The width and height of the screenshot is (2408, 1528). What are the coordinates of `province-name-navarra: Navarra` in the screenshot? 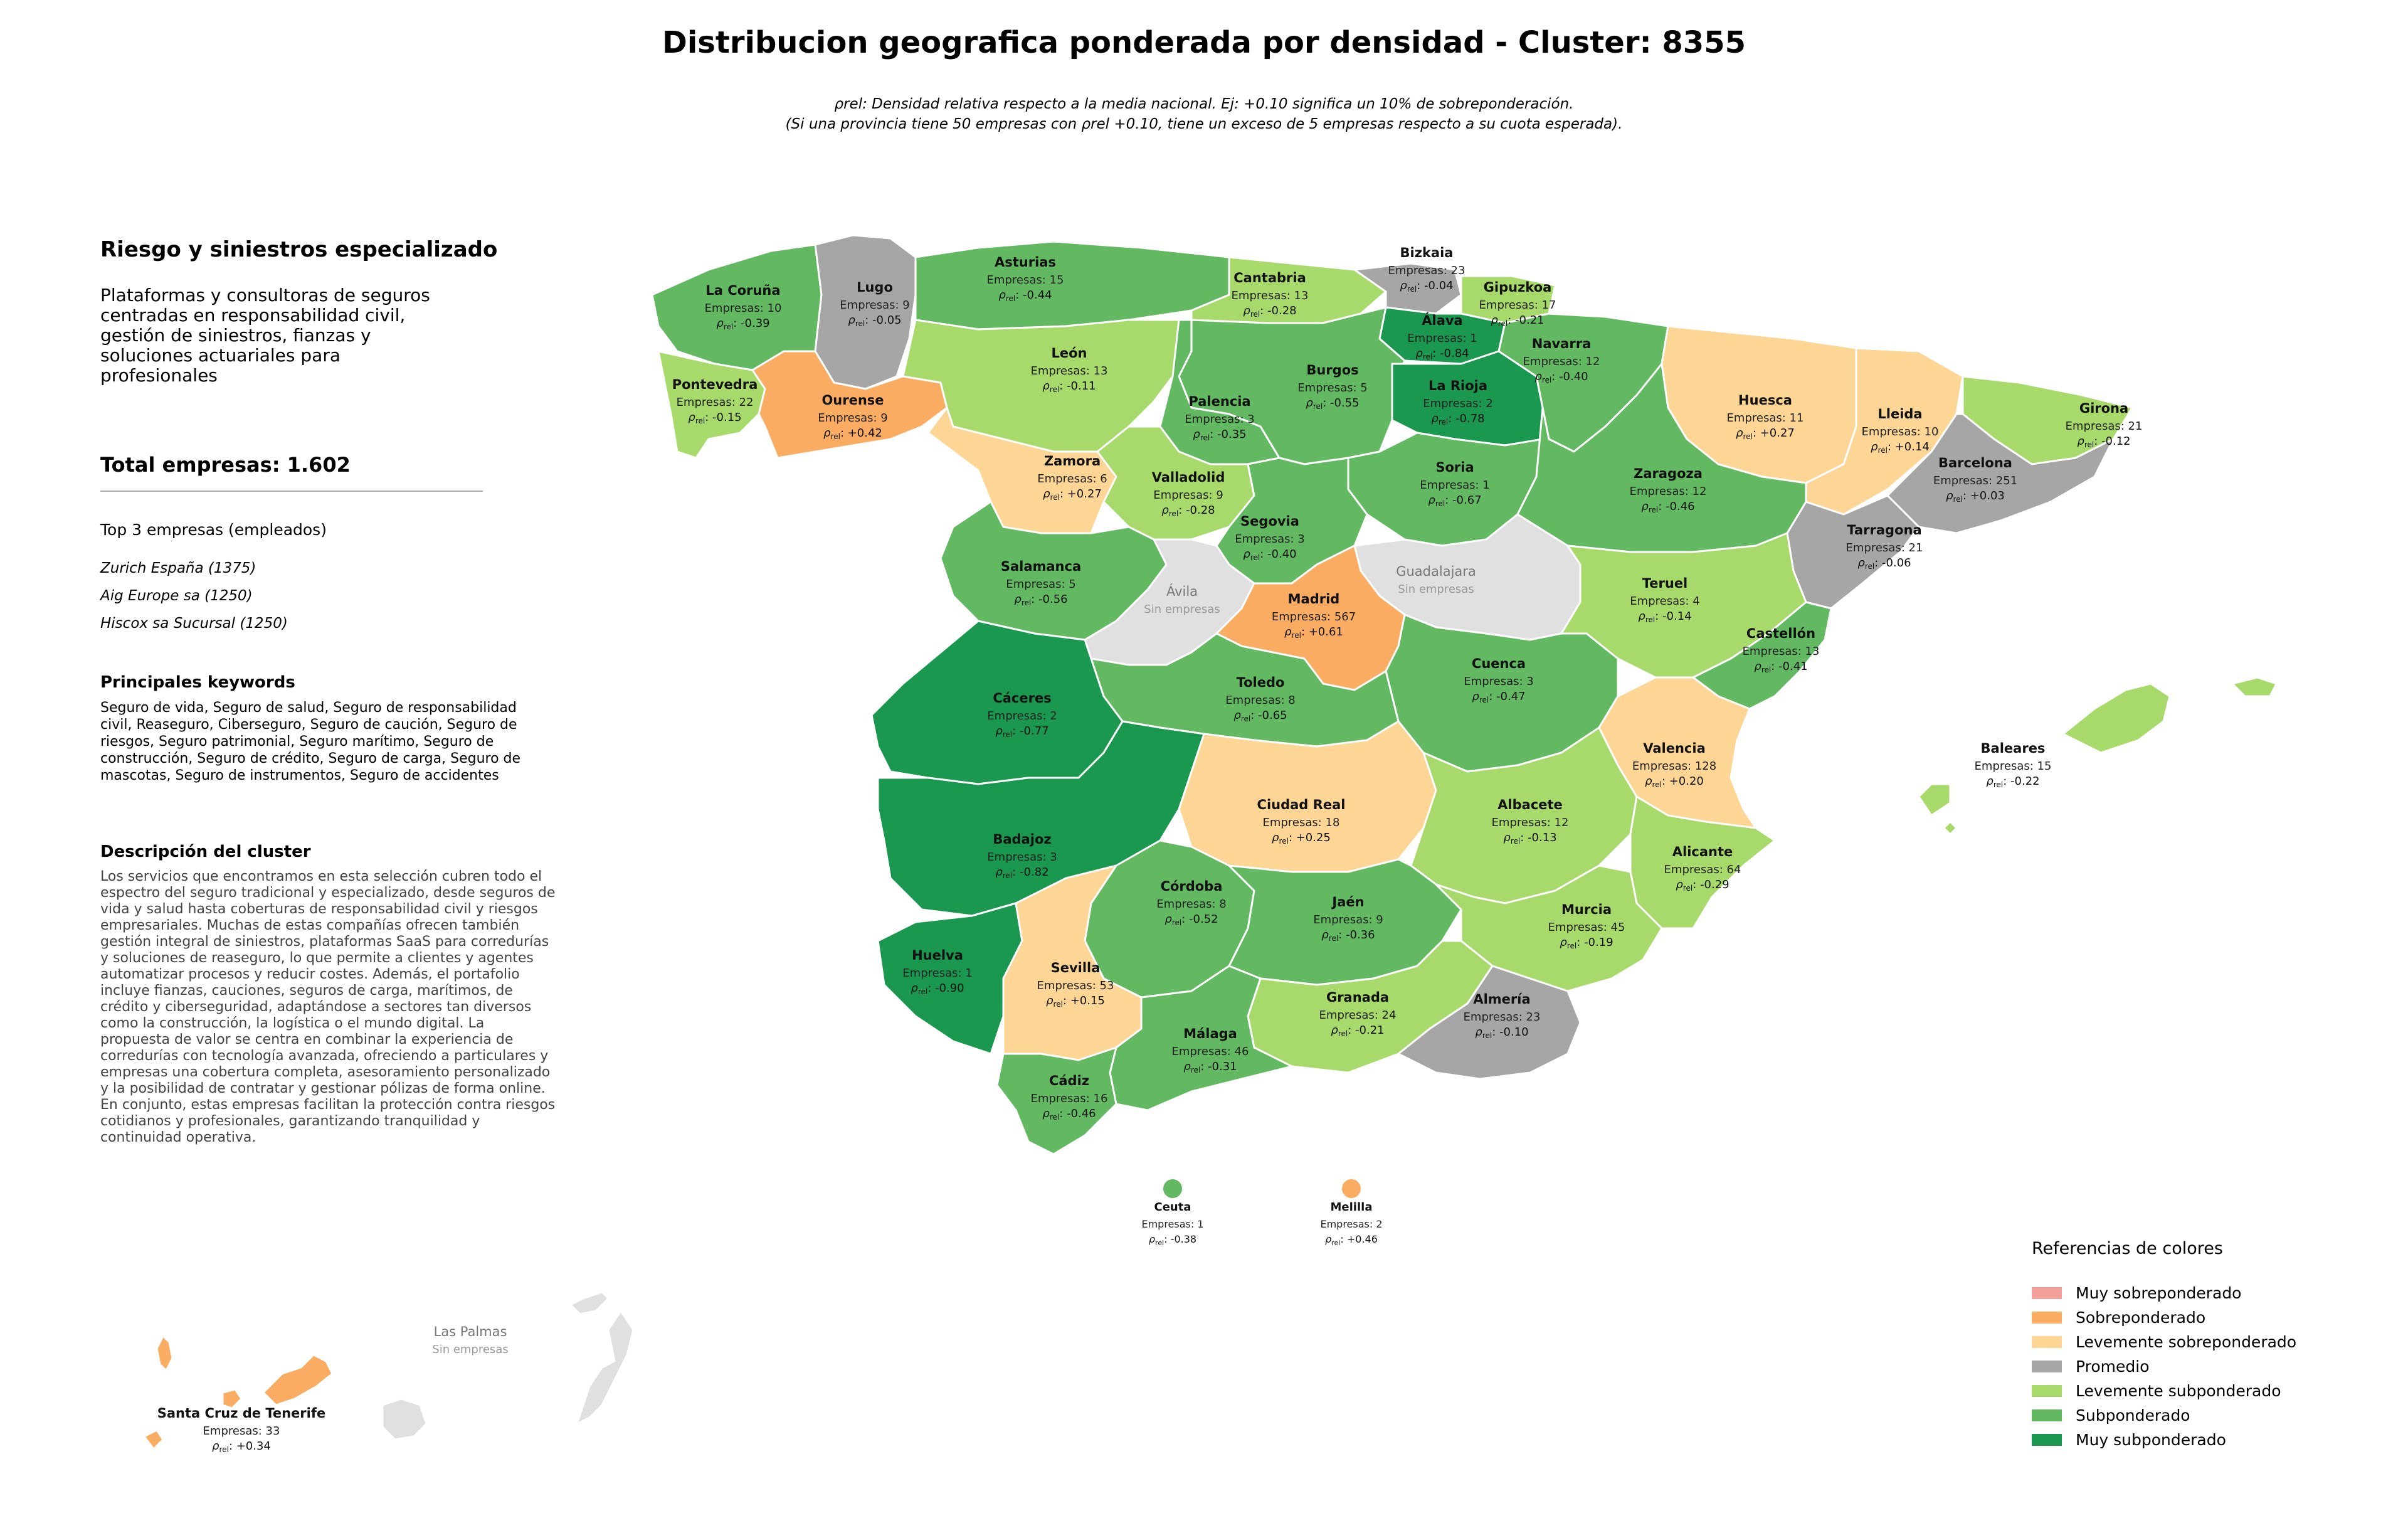 It's located at (1562, 343).